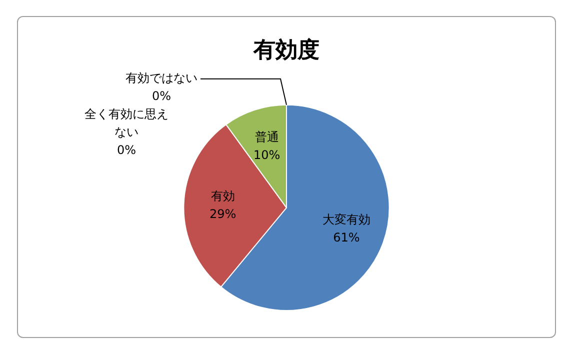 Image resolution: width=573 pixels, height=362 pixels. What do you see at coordinates (346, 237) in the screenshot?
I see `data-label: 61%` at bounding box center [346, 237].